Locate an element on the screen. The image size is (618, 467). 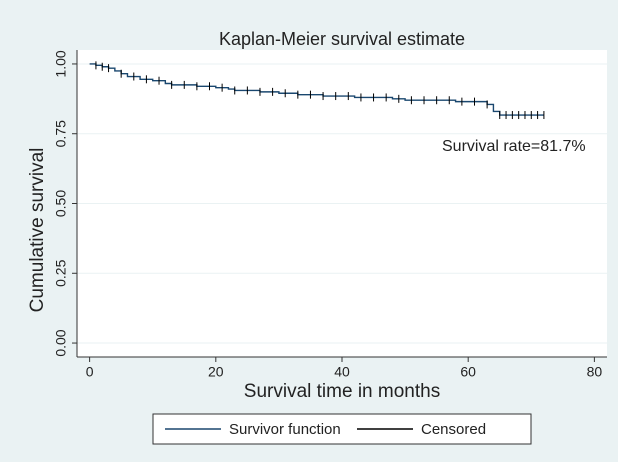
y-axis-title: Cumulative survival is located at coordinates (37, 230).